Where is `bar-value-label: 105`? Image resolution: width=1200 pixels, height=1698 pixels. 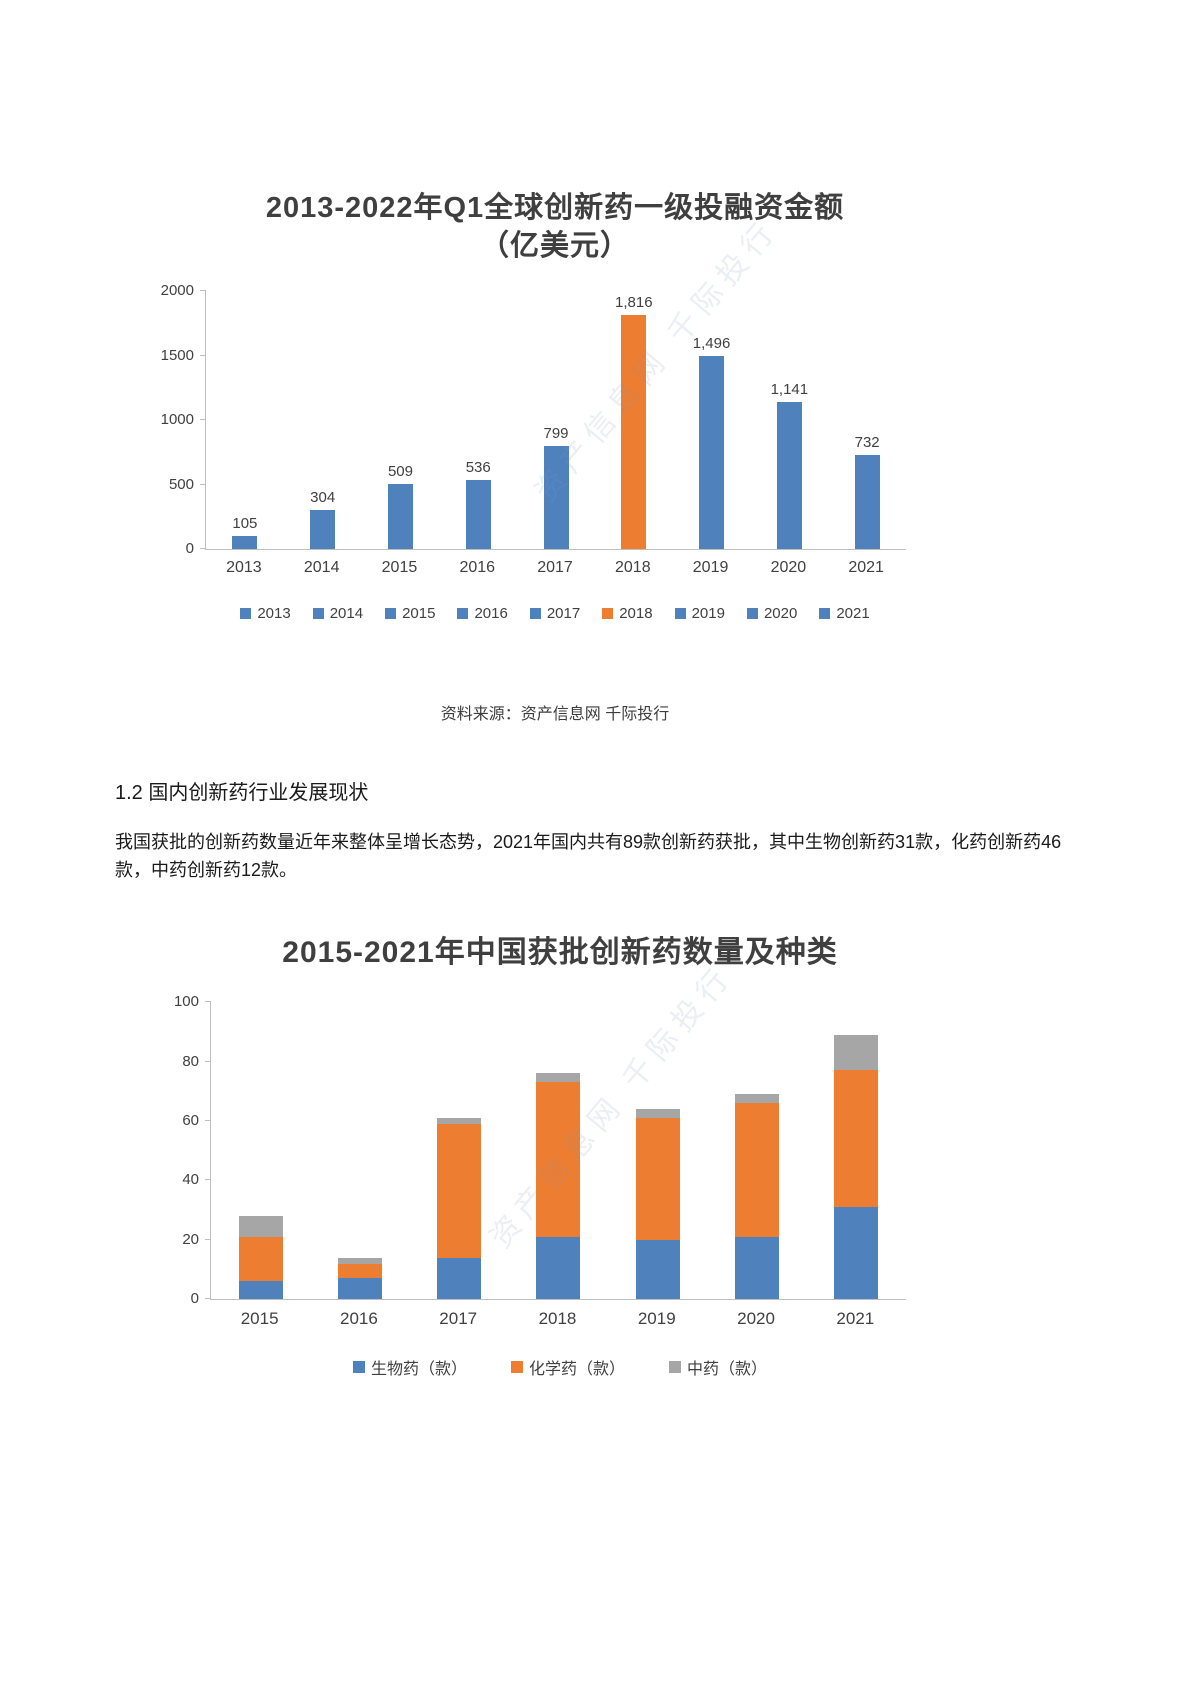 bar-value-label: 105 is located at coordinates (245, 523).